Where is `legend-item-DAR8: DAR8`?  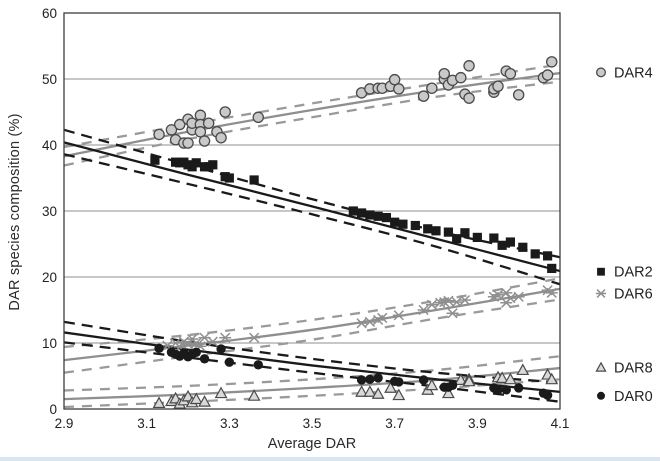
legend-item-DAR8: DAR8 is located at coordinates (624, 368).